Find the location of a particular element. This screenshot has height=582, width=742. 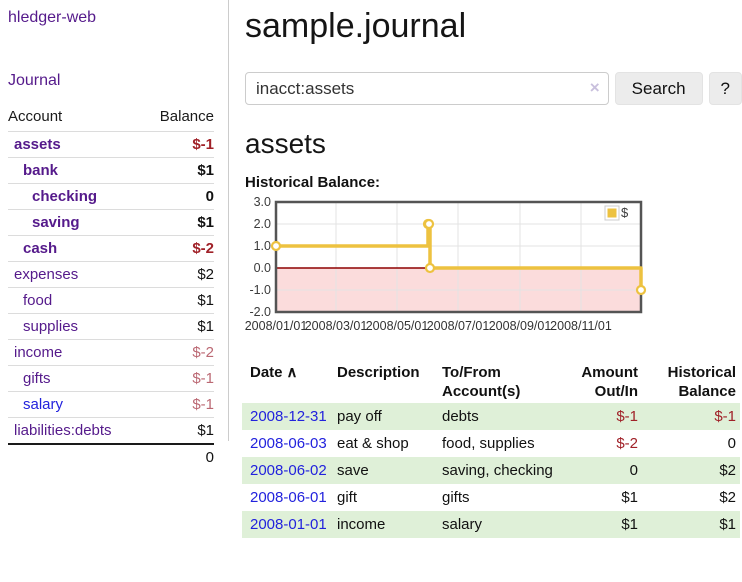

register-row: 2008-06-03 eat & shop food, supplies $-2 0 is located at coordinates (491, 443).